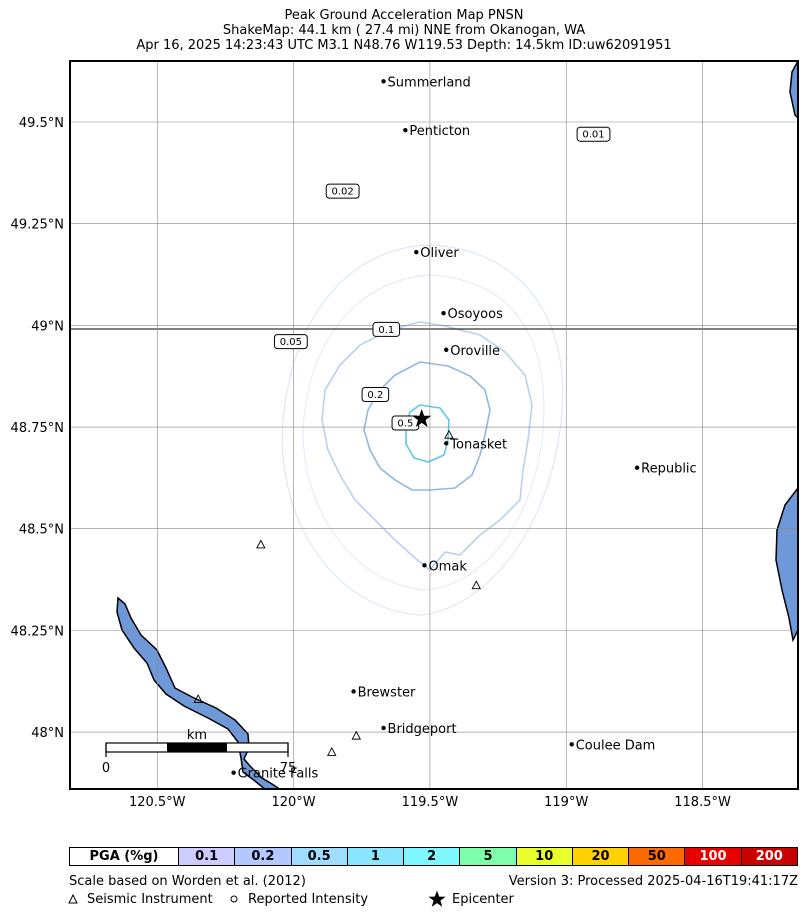 The height and width of the screenshot is (915, 808). I want to click on lat-tick-label: 48.25°N, so click(37, 631).